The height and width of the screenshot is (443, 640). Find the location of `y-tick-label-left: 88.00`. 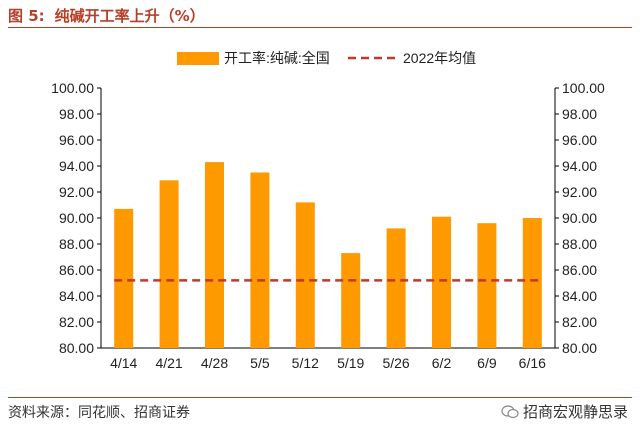

y-tick-label-left: 88.00 is located at coordinates (76, 244).